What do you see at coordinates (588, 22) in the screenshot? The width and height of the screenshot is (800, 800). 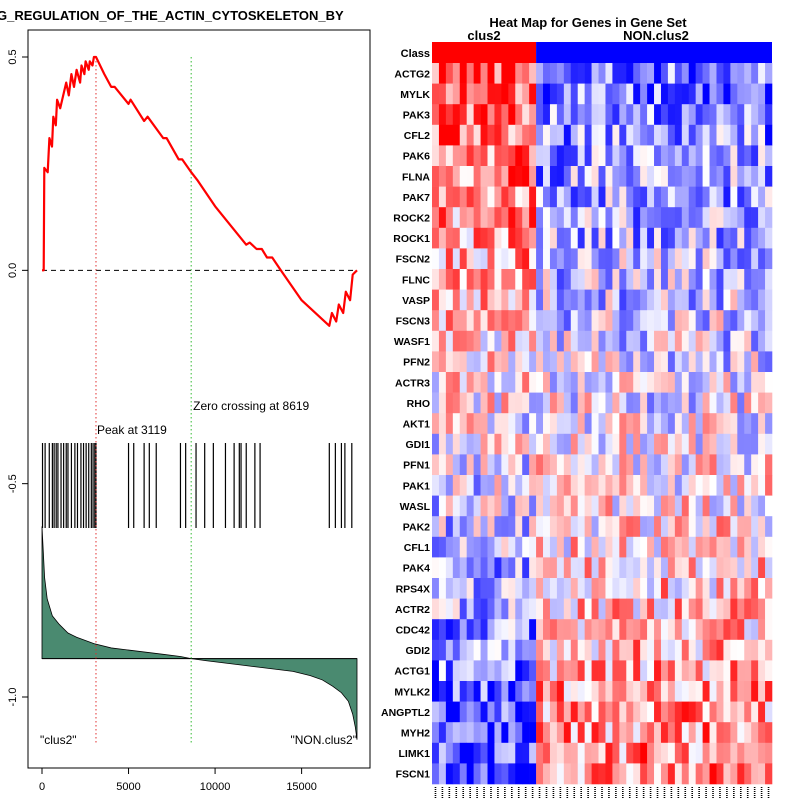 I see `heatmap-title: Heat Map for Genes in Gene Set` at bounding box center [588, 22].